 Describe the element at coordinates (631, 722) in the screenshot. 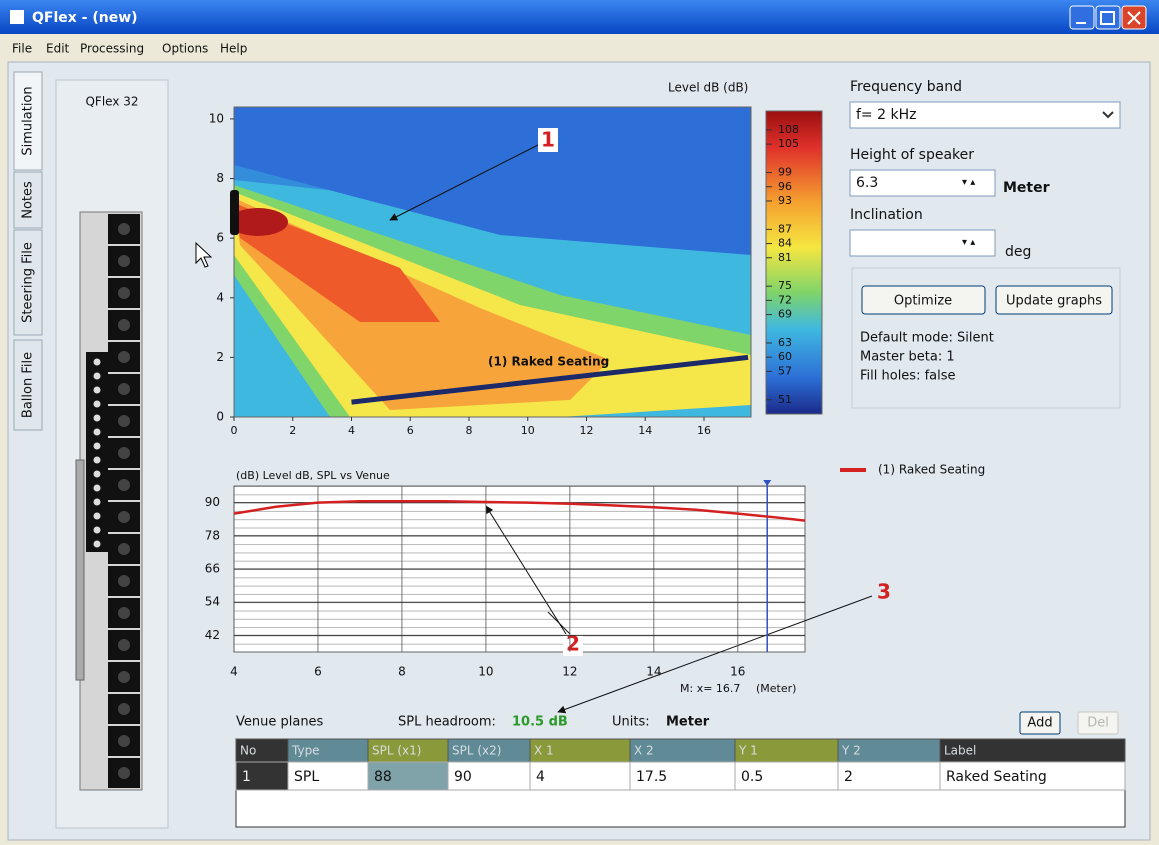

I see `units-label: Units:` at that location.